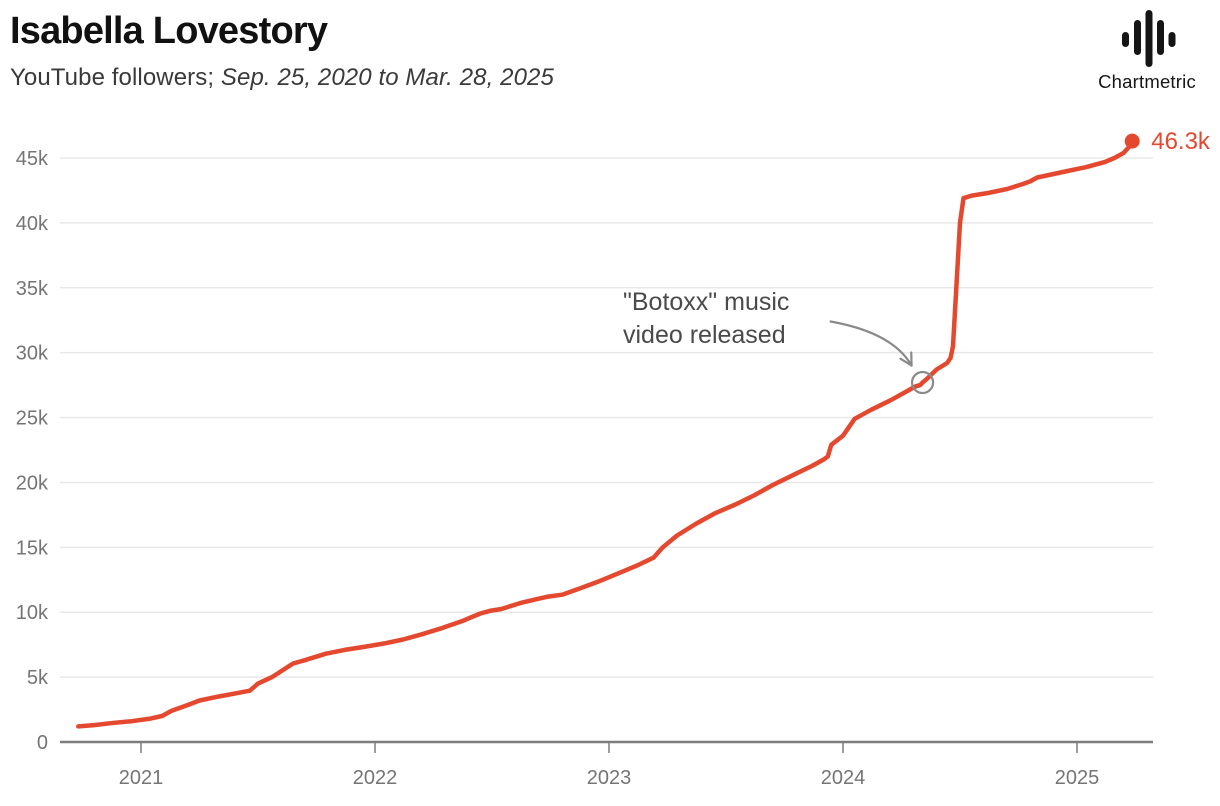  I want to click on chartmetric-brand: Chartmetric, so click(1147, 50).